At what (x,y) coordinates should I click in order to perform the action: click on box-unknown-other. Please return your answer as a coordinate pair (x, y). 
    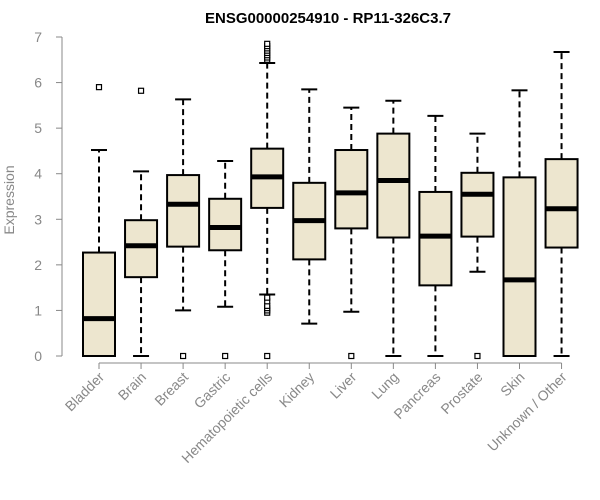
    Looking at the image, I should click on (561, 204).